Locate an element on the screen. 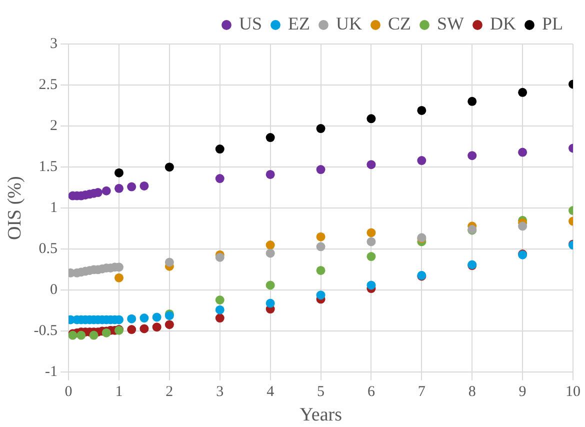  x-axis-title: Years is located at coordinates (321, 415).